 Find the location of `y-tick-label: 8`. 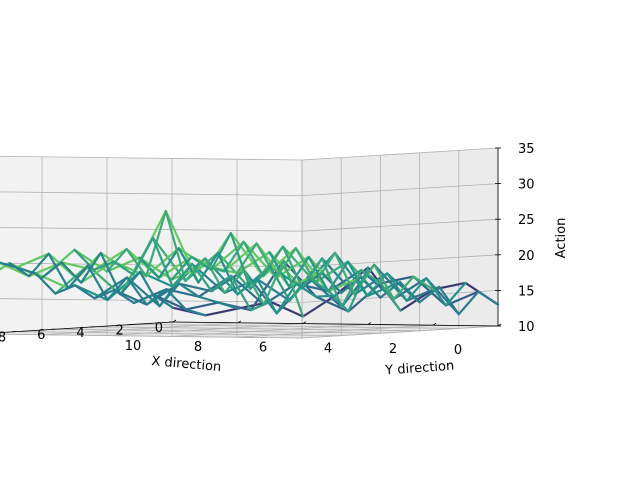

y-tick-label: 8 is located at coordinates (3, 338).